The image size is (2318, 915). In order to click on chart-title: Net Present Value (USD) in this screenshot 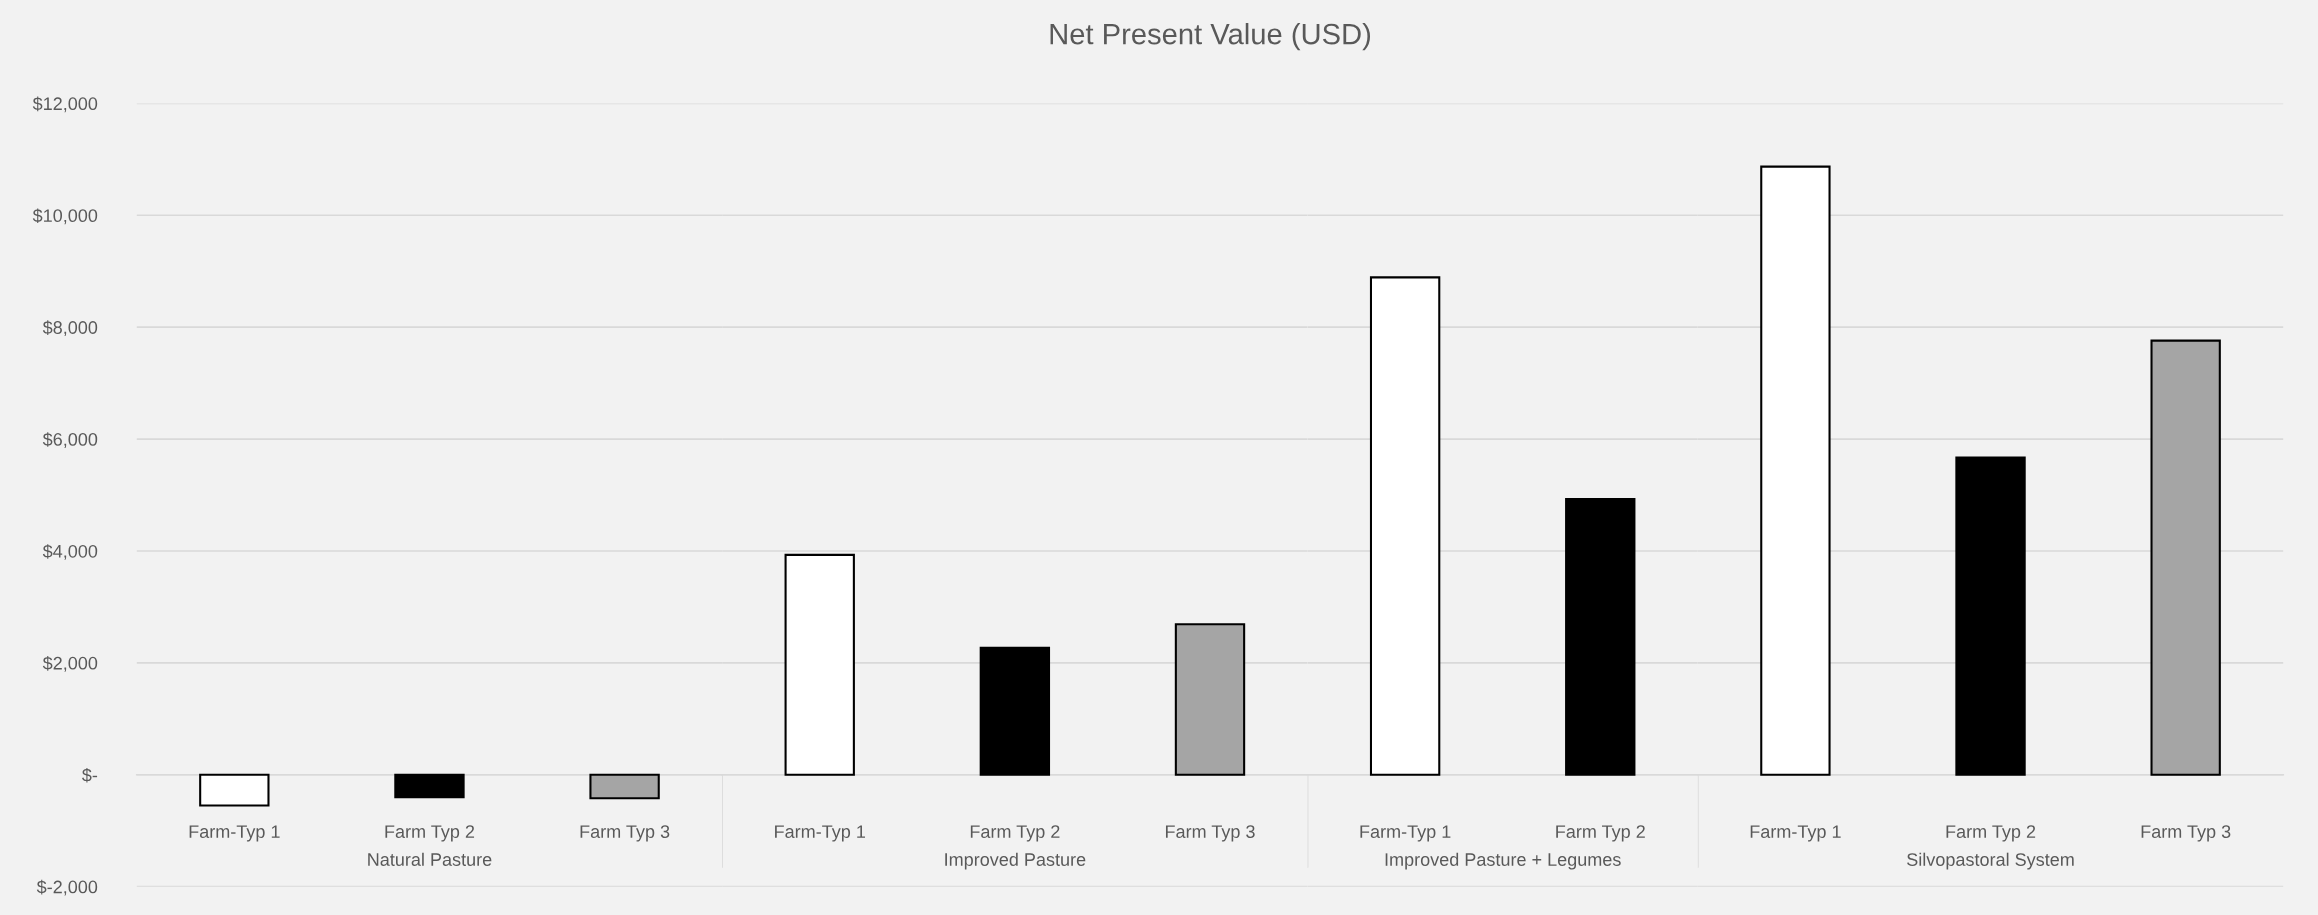, I will do `click(1210, 37)`.